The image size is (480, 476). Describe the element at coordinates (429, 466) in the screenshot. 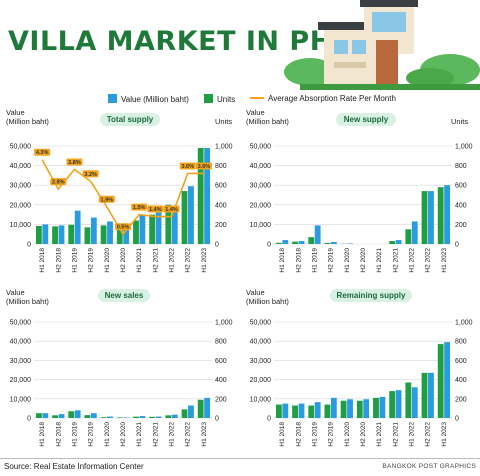

I see `credit: BANGKOK POST GRAPHICS` at that location.